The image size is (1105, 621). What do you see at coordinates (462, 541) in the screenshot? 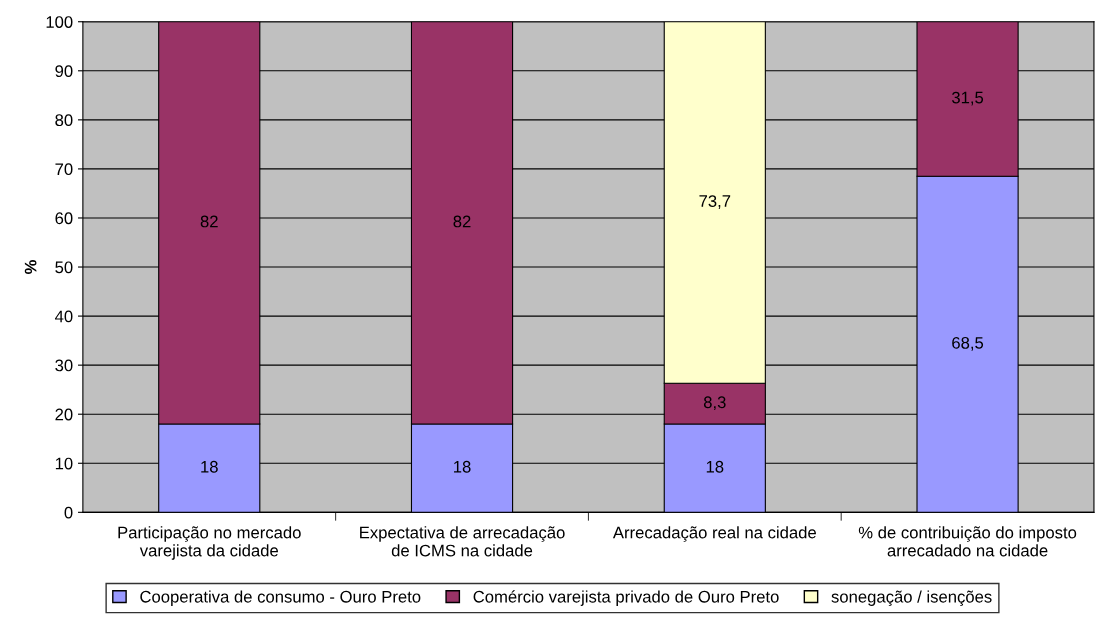
I see `x-tick-label: Expectativa de arrecadação de ICMS na cidade` at bounding box center [462, 541].